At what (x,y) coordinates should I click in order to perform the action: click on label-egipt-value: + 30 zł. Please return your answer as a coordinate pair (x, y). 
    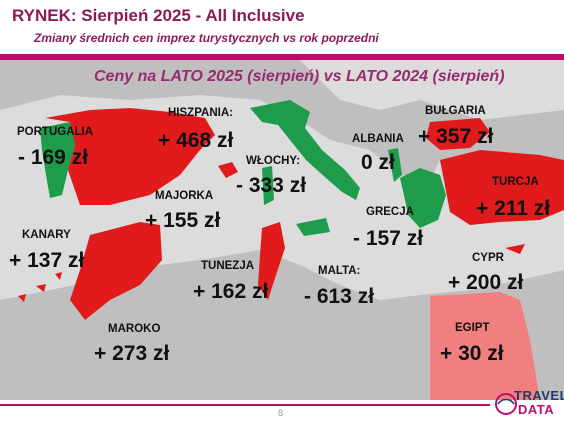
    Looking at the image, I should click on (472, 353).